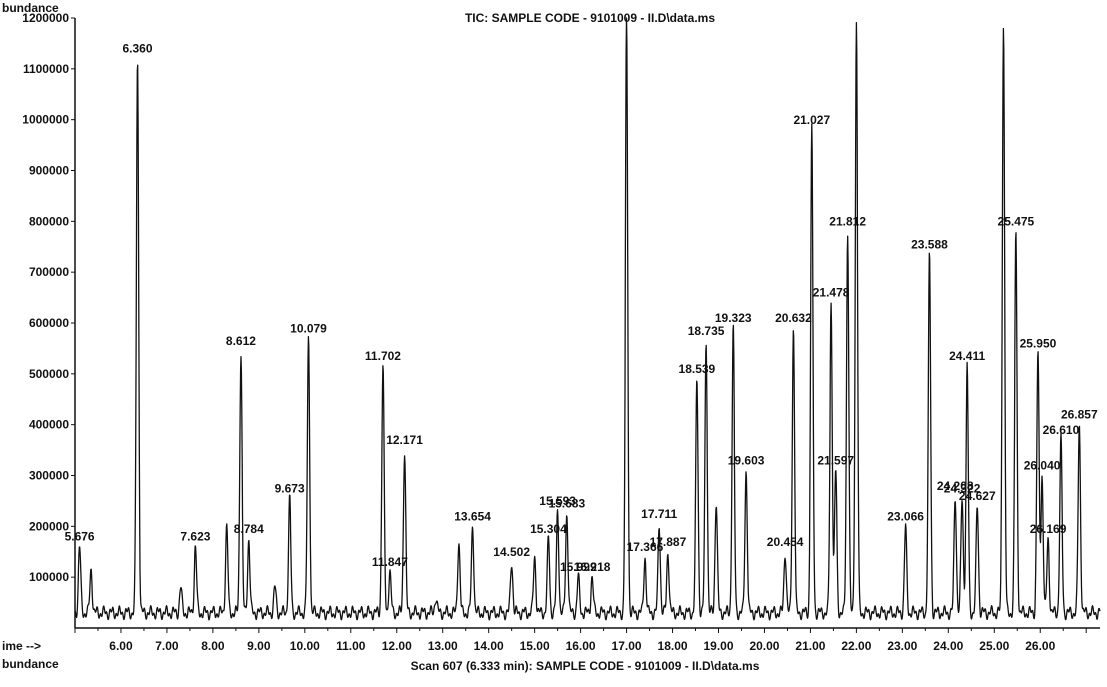  What do you see at coordinates (967, 356) in the screenshot?
I see `peak-label: 24.411` at bounding box center [967, 356].